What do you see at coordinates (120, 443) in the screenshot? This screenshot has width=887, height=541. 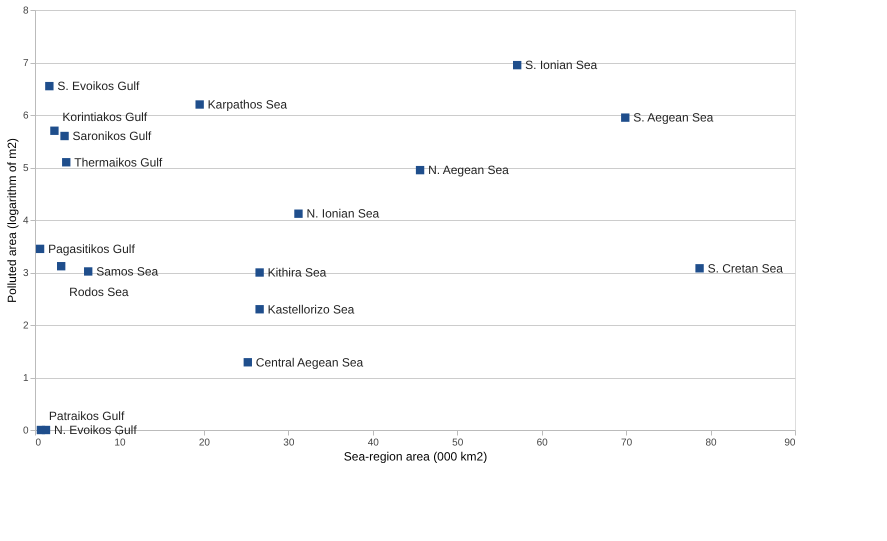 I see `x-tick-label: 10` at bounding box center [120, 443].